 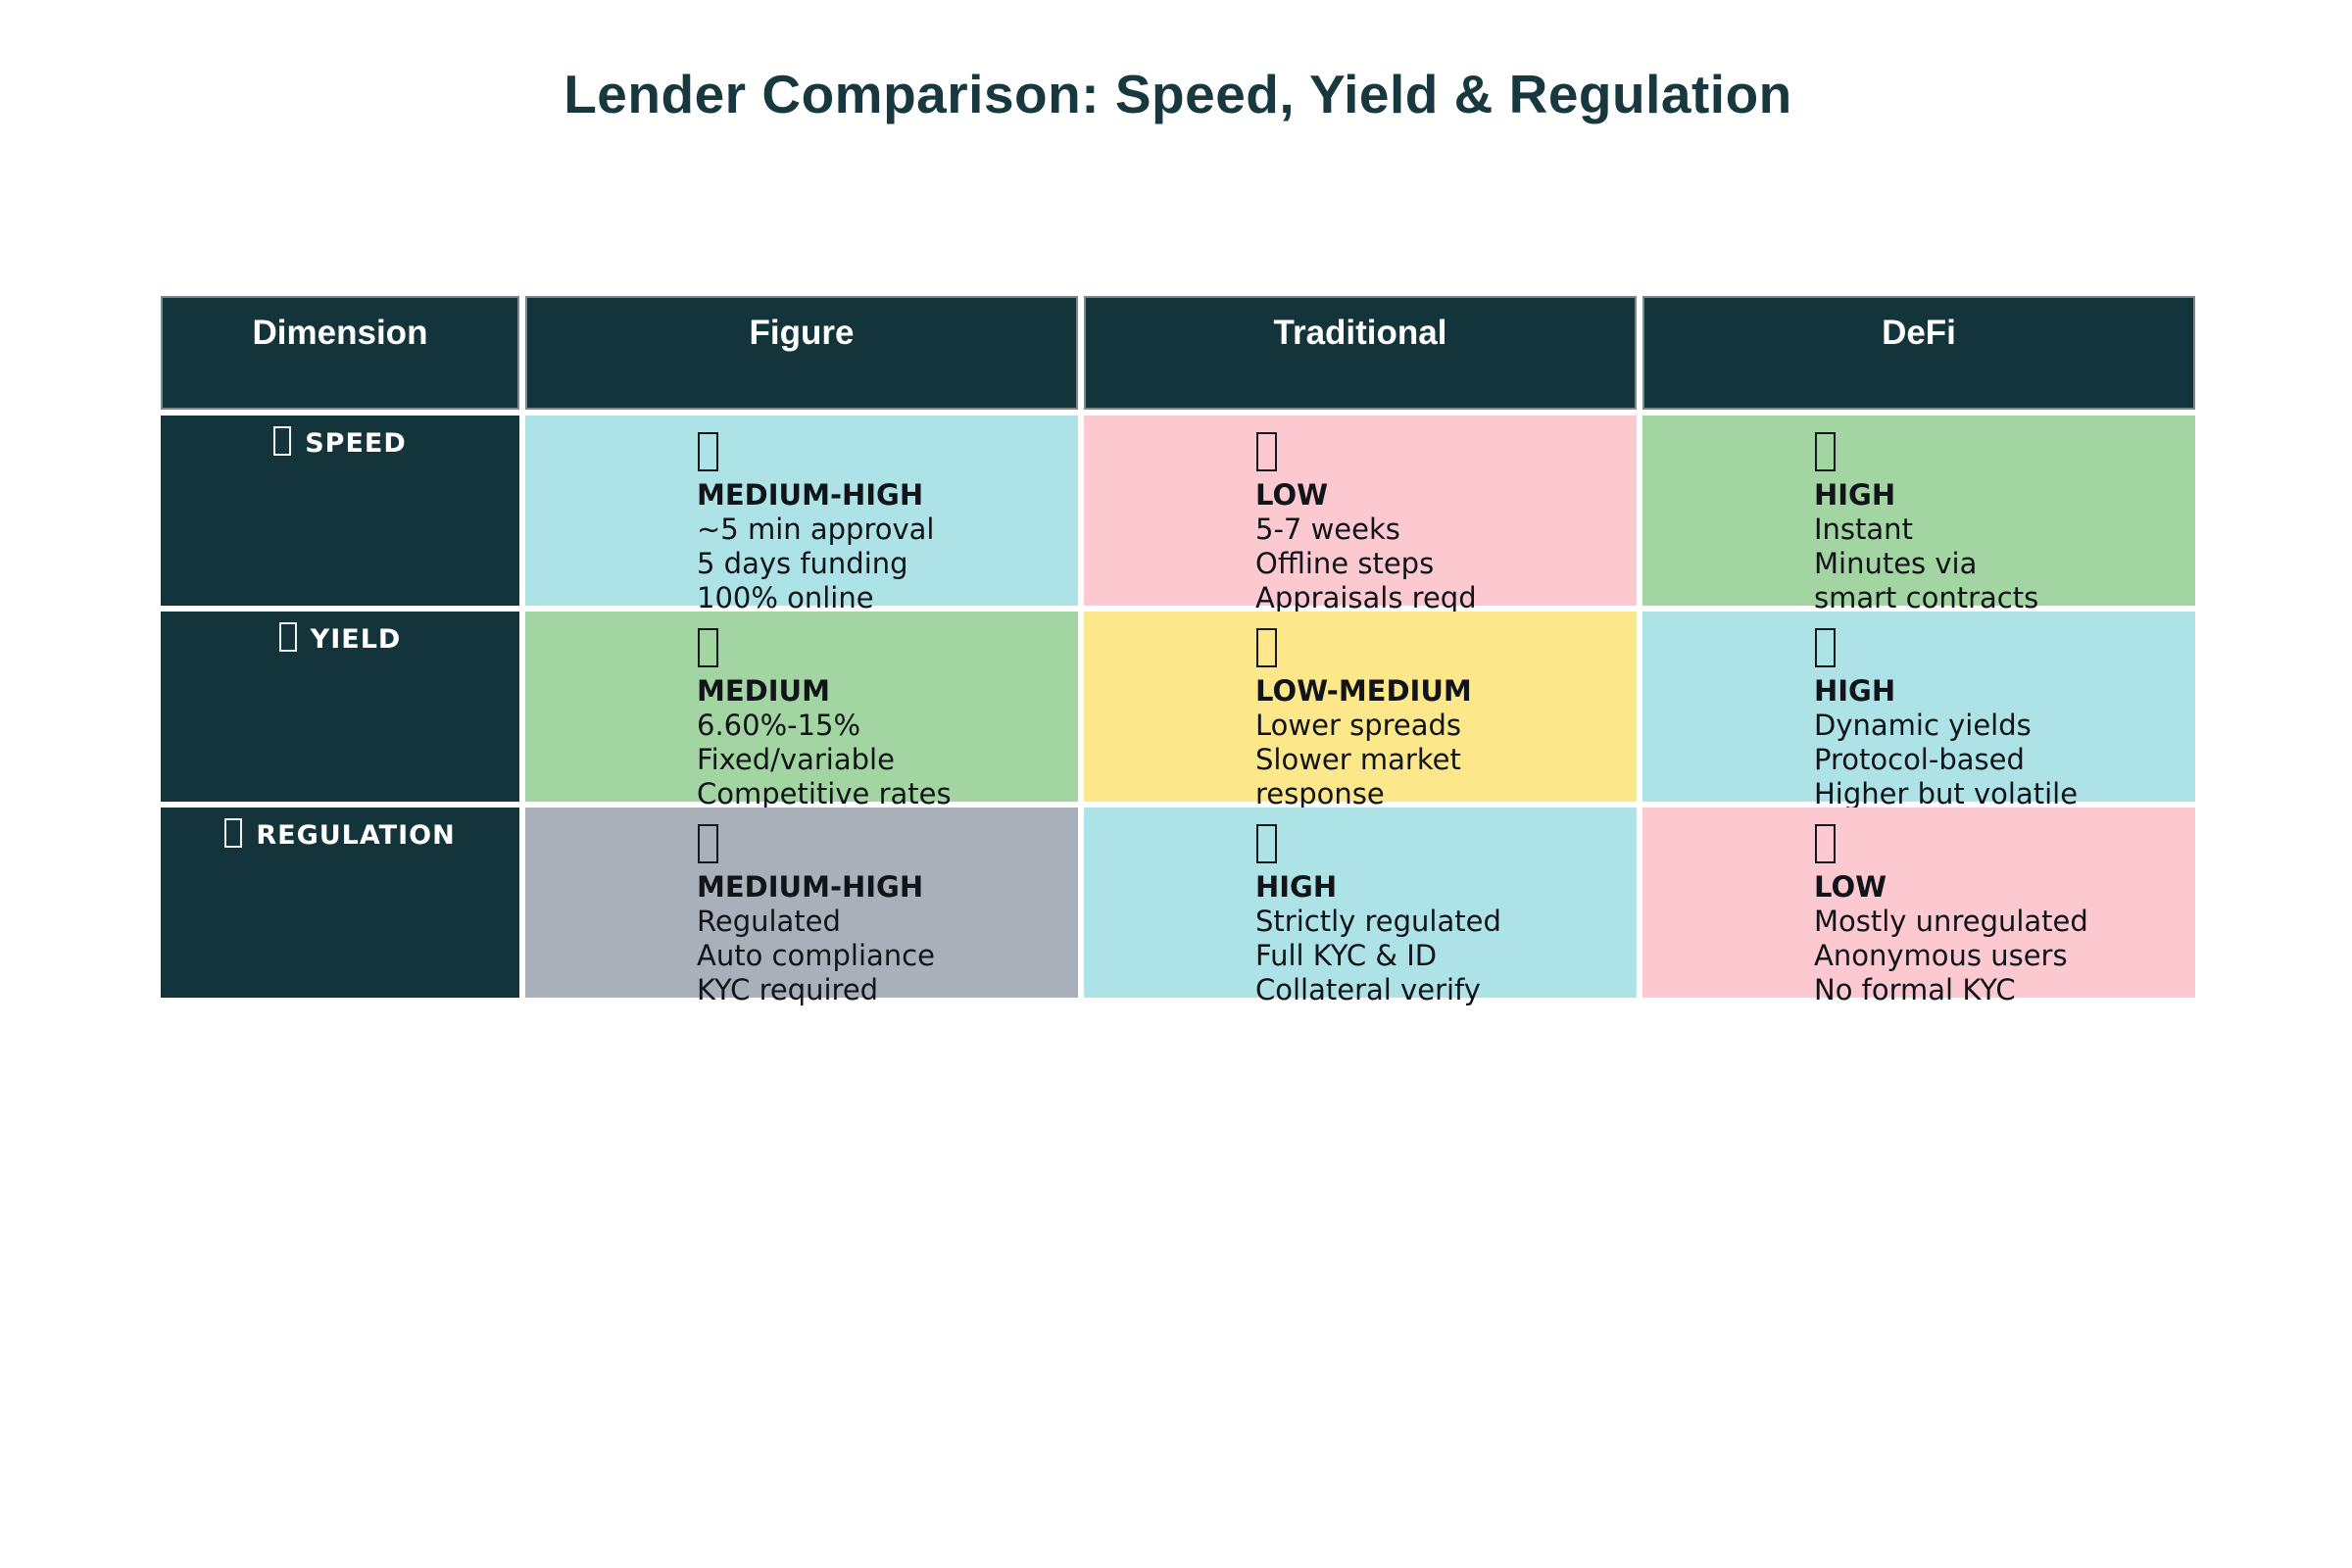 I want to click on cell-detail-line: 5 days funding, so click(x=802, y=563).